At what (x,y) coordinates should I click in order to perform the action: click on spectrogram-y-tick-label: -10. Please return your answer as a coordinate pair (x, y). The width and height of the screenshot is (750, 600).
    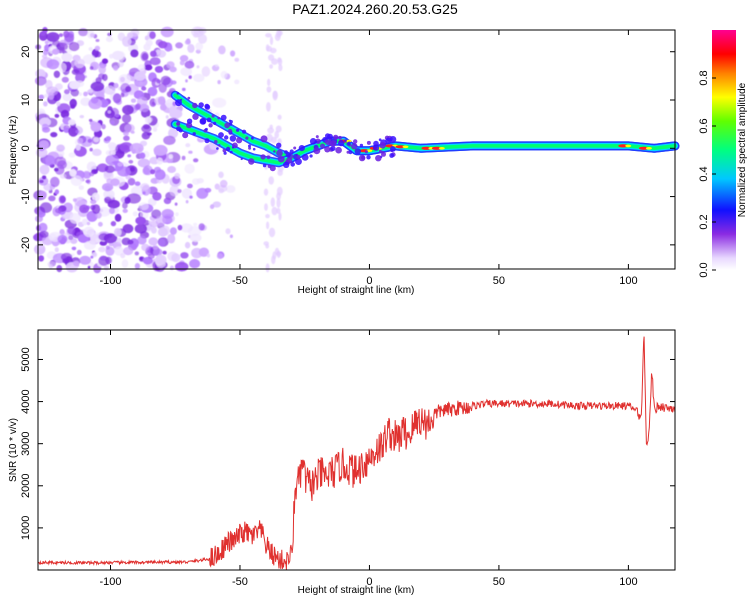
    Looking at the image, I should click on (26, 197).